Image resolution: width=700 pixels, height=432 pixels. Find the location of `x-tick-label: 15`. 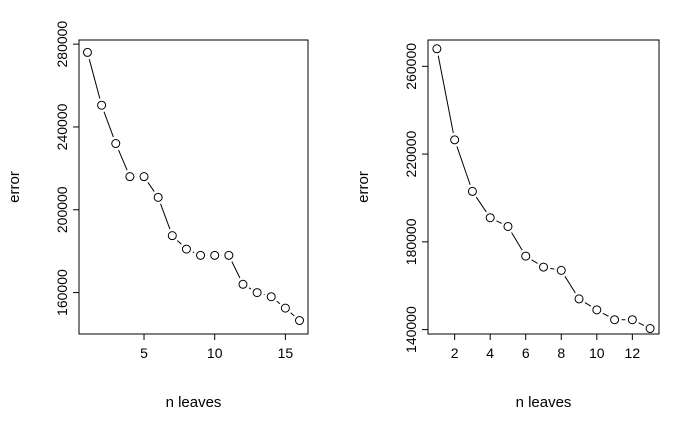

x-tick-label: 15 is located at coordinates (286, 353).